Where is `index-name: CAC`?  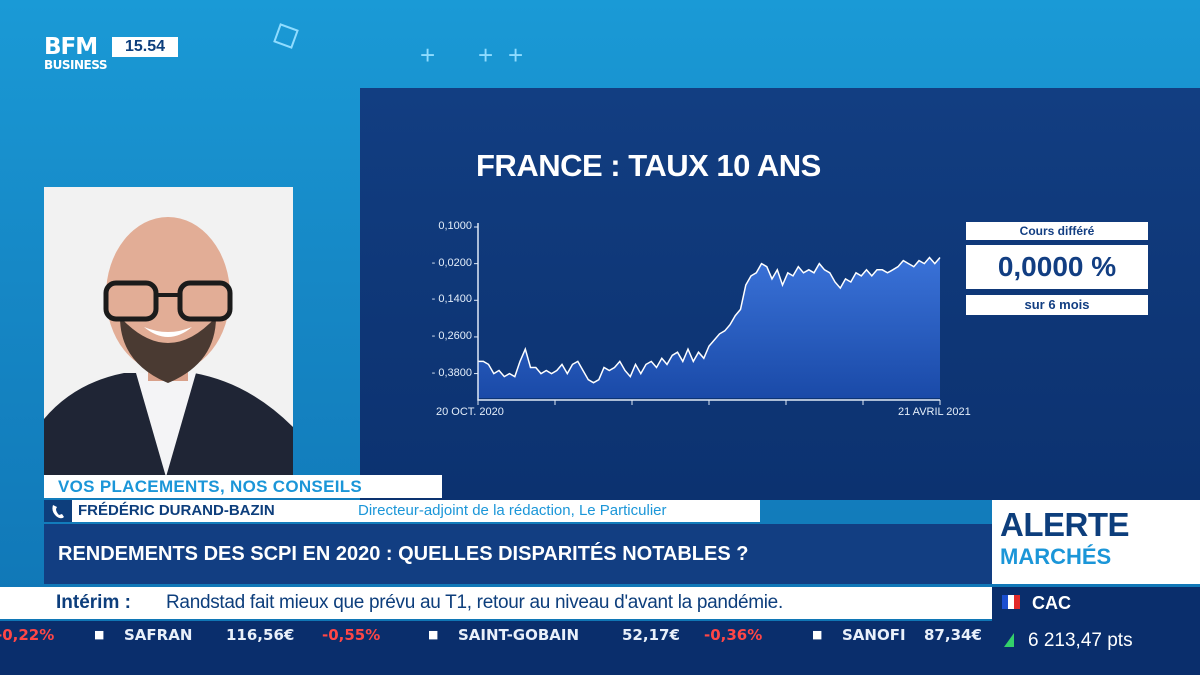
index-name: CAC is located at coordinates (1051, 603).